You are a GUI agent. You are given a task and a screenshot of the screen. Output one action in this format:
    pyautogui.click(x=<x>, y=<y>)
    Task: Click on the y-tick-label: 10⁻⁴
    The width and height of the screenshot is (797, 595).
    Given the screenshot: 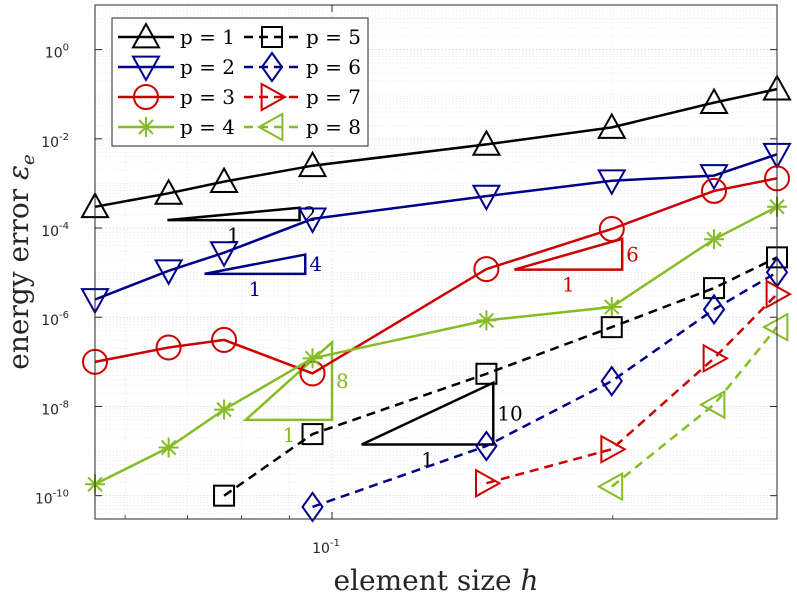 What is the action you would take?
    pyautogui.click(x=55, y=230)
    